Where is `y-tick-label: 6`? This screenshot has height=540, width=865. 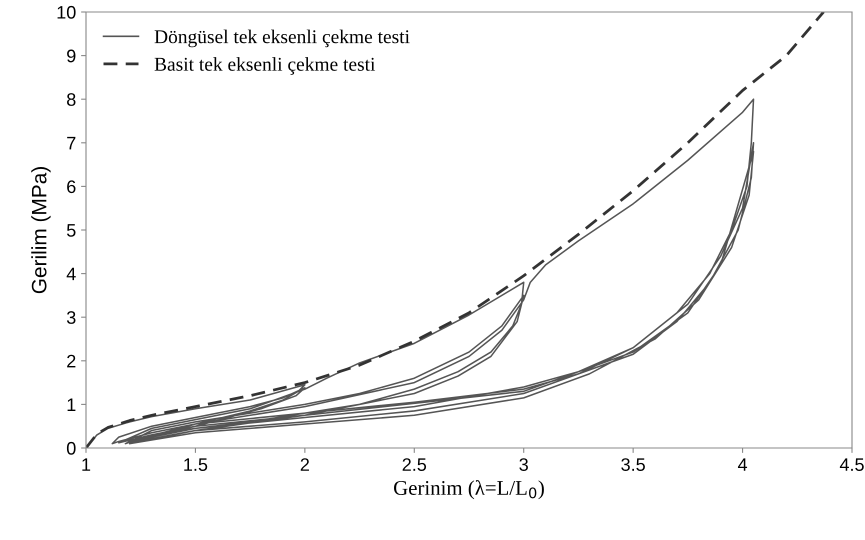
y-tick-label: 6 is located at coordinates (71, 187).